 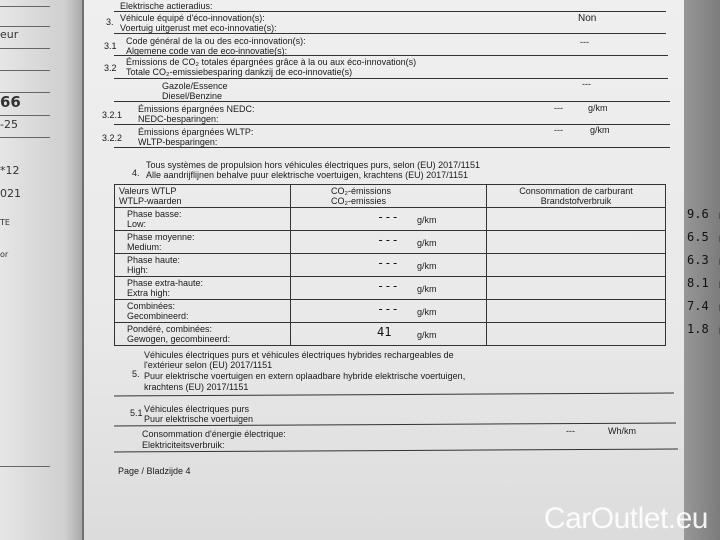 What do you see at coordinates (178, 142) in the screenshot?
I see `section-3-2-2-nl: WLTP-besparingen:` at bounding box center [178, 142].